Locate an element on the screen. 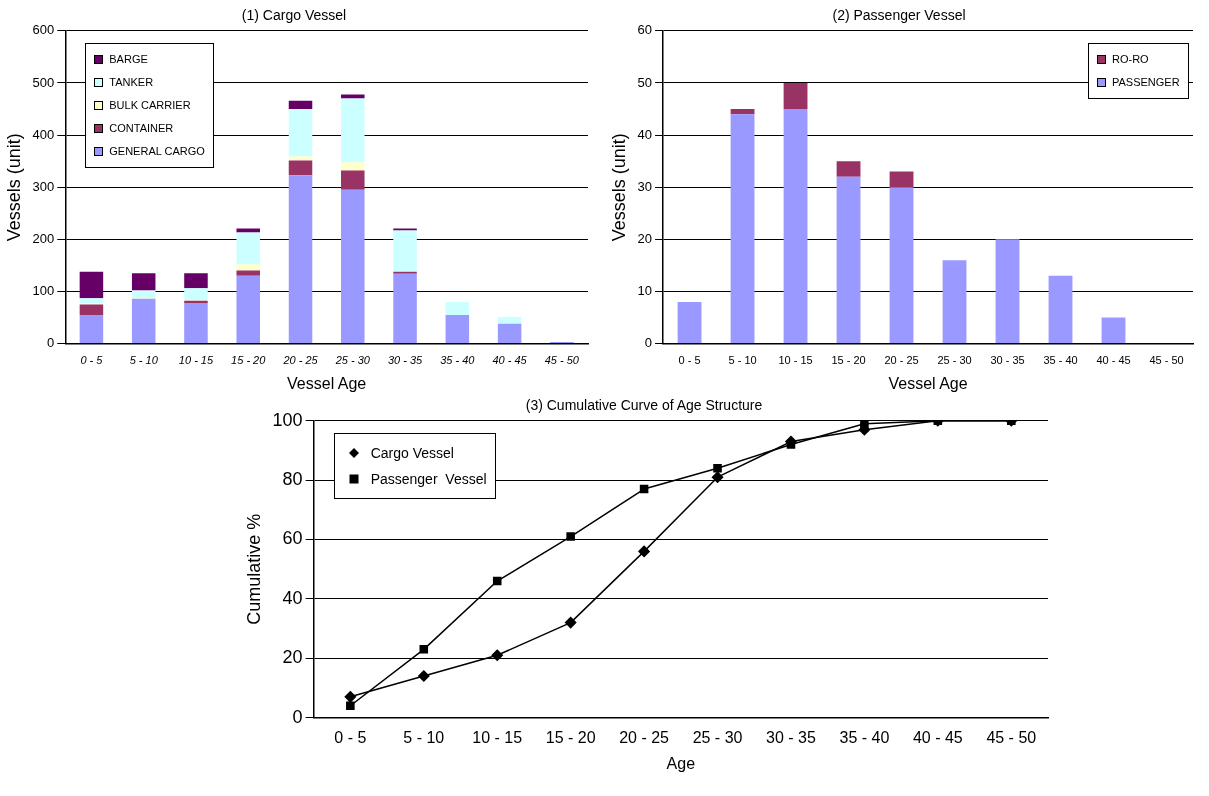  y-tick-label: 30 is located at coordinates (645, 186).